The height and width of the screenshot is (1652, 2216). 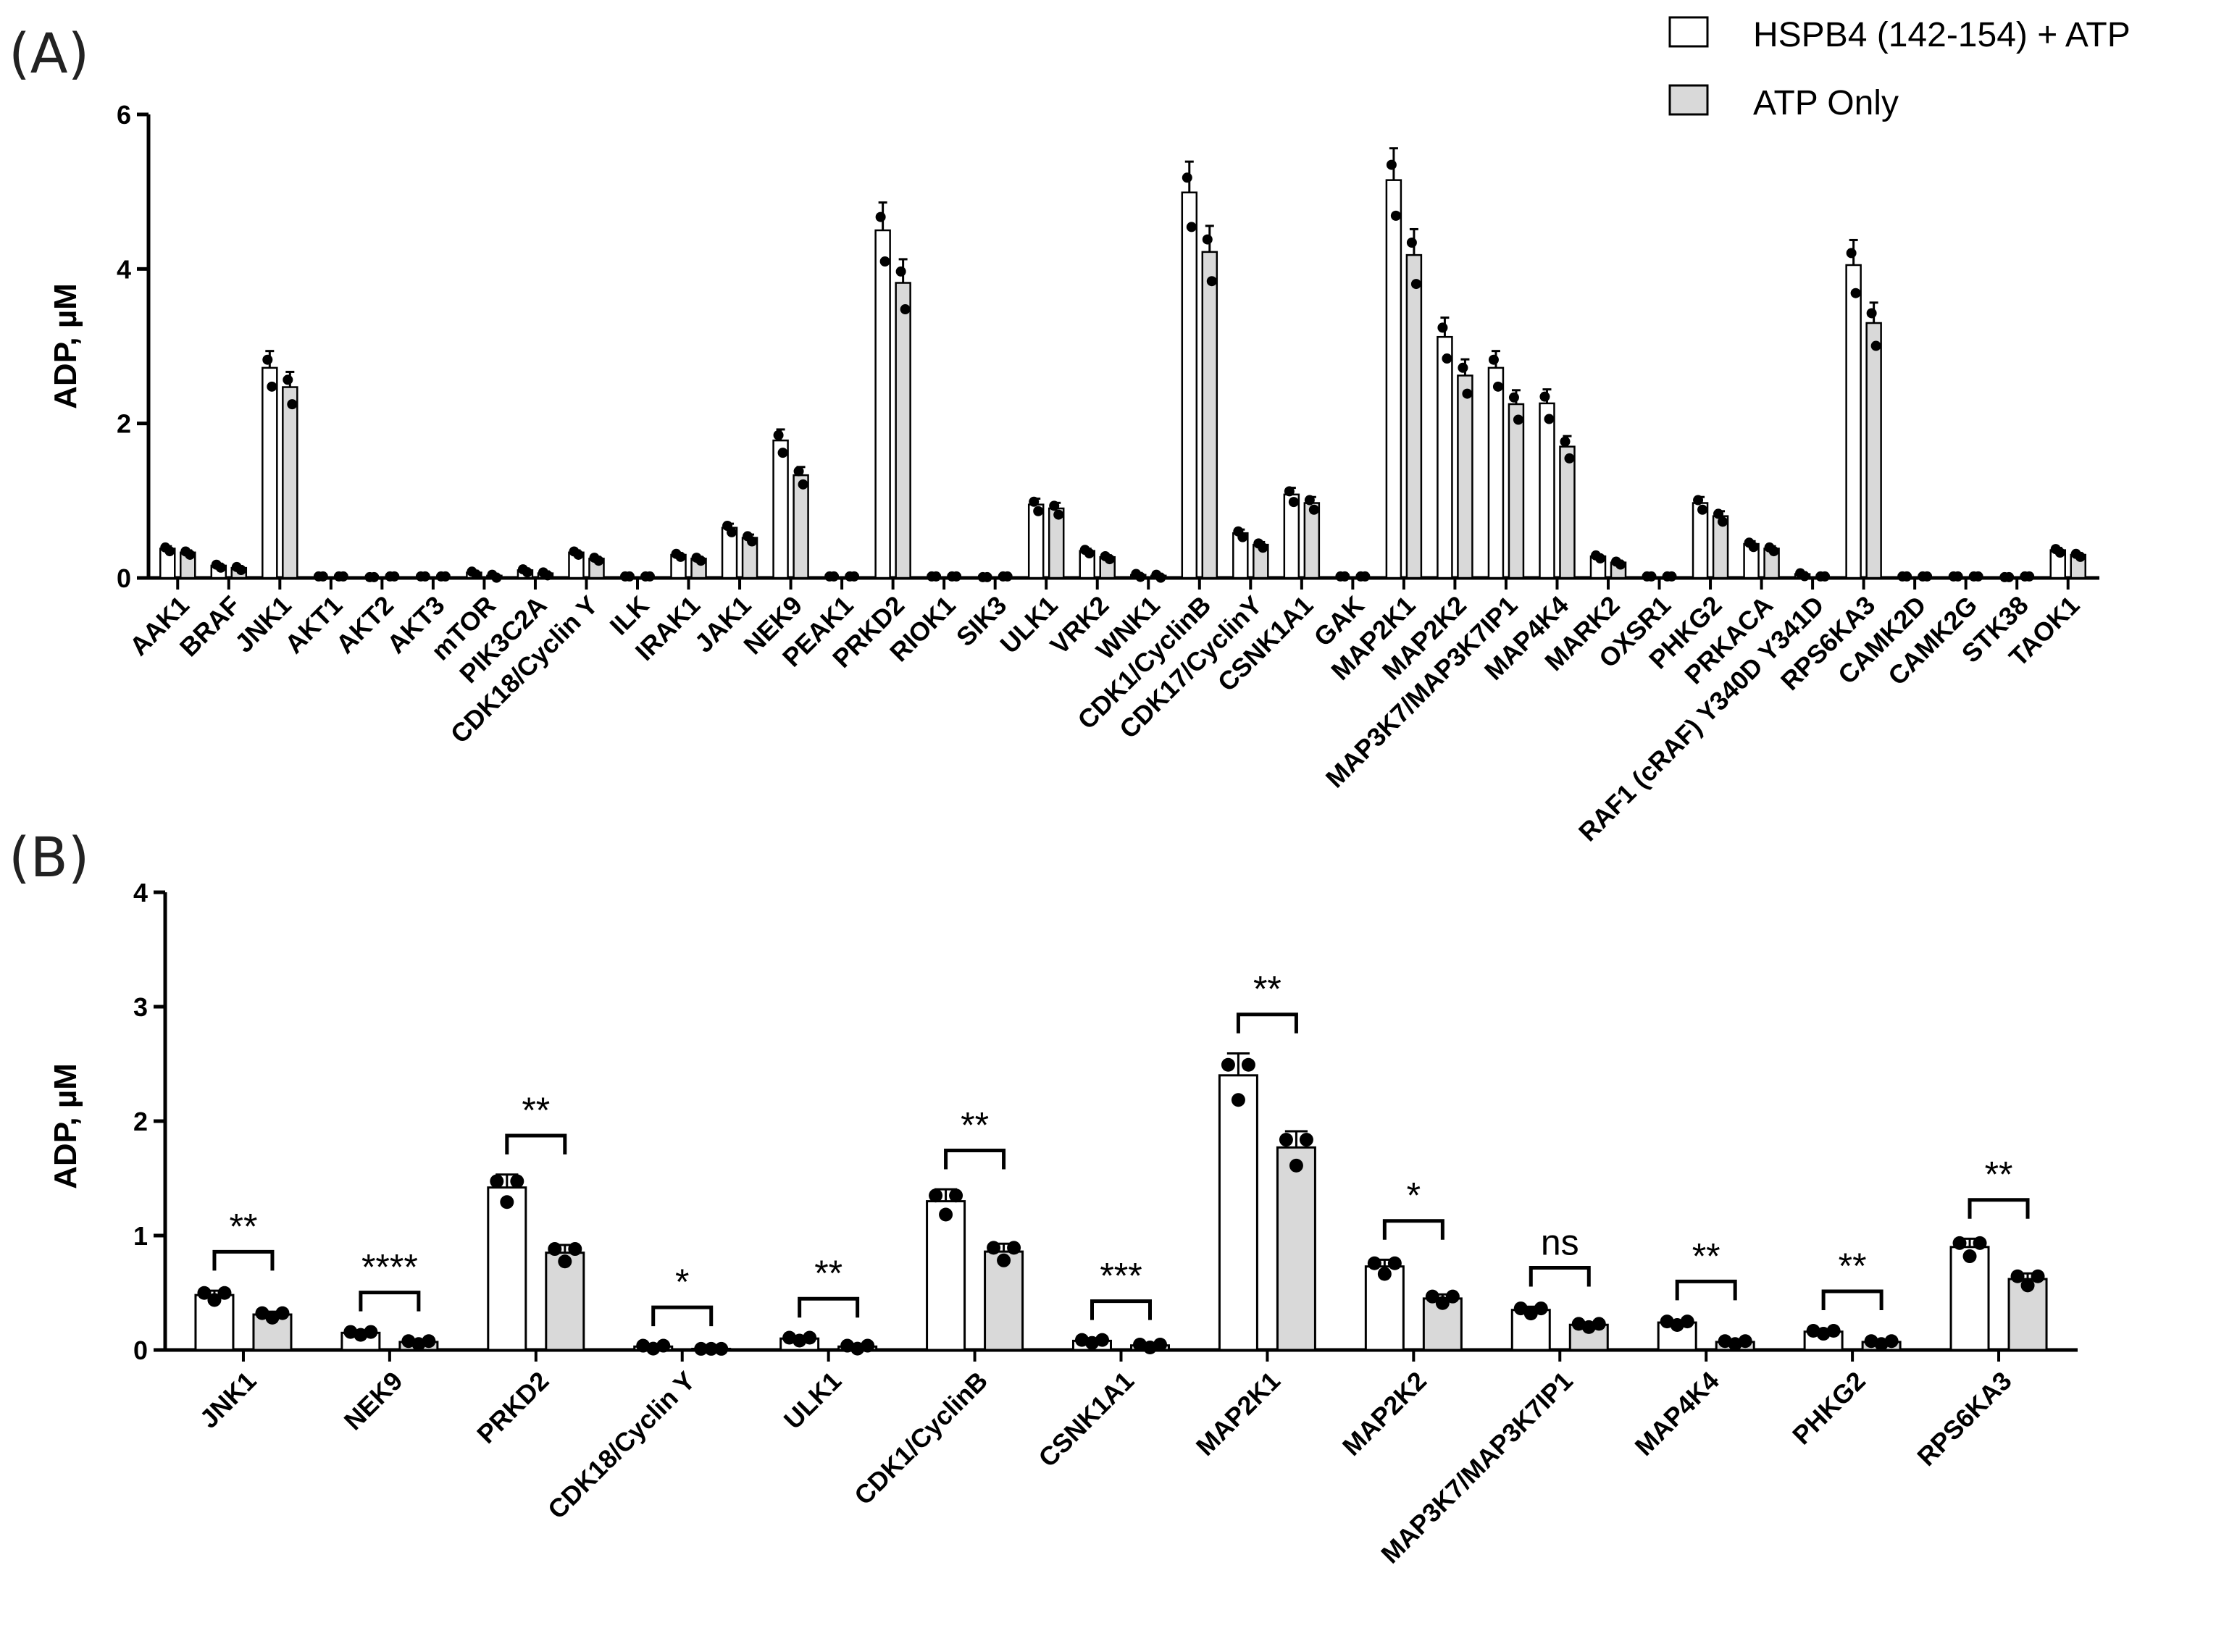 I want to click on data-point-atp-only-sik3, so click(x=1008, y=576).